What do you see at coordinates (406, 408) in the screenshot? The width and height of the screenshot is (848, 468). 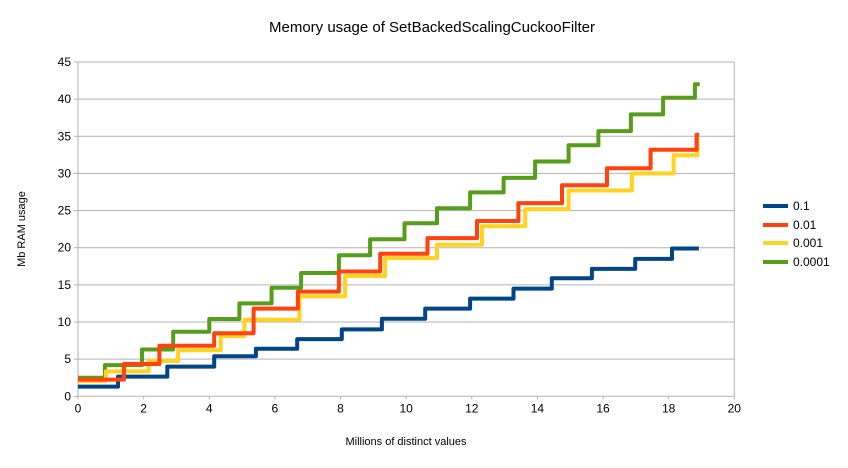 I see `x-tick-label-10: 10` at bounding box center [406, 408].